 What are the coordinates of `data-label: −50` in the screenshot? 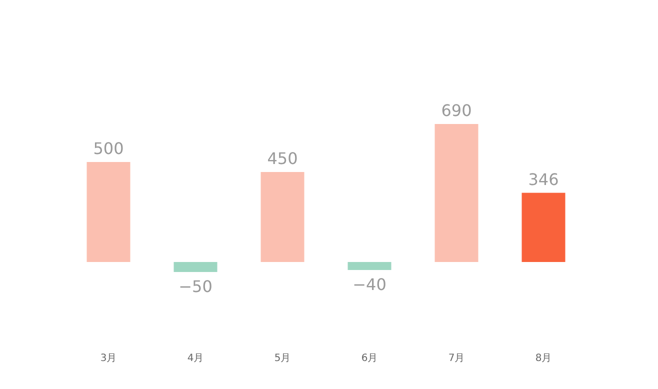 It's located at (195, 286).